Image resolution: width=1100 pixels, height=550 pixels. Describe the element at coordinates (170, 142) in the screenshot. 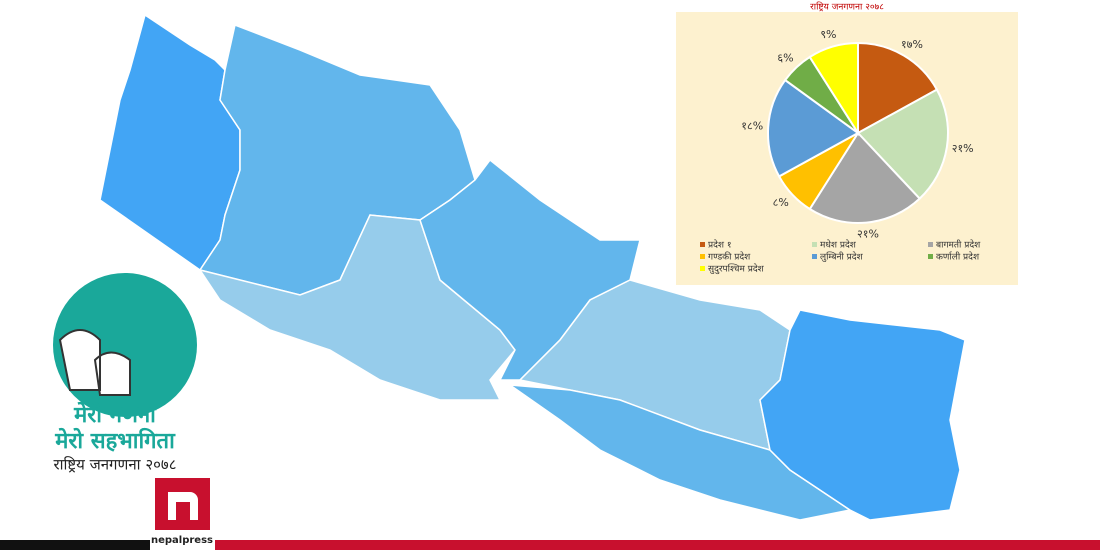

I see `province-sudurpaschim` at that location.